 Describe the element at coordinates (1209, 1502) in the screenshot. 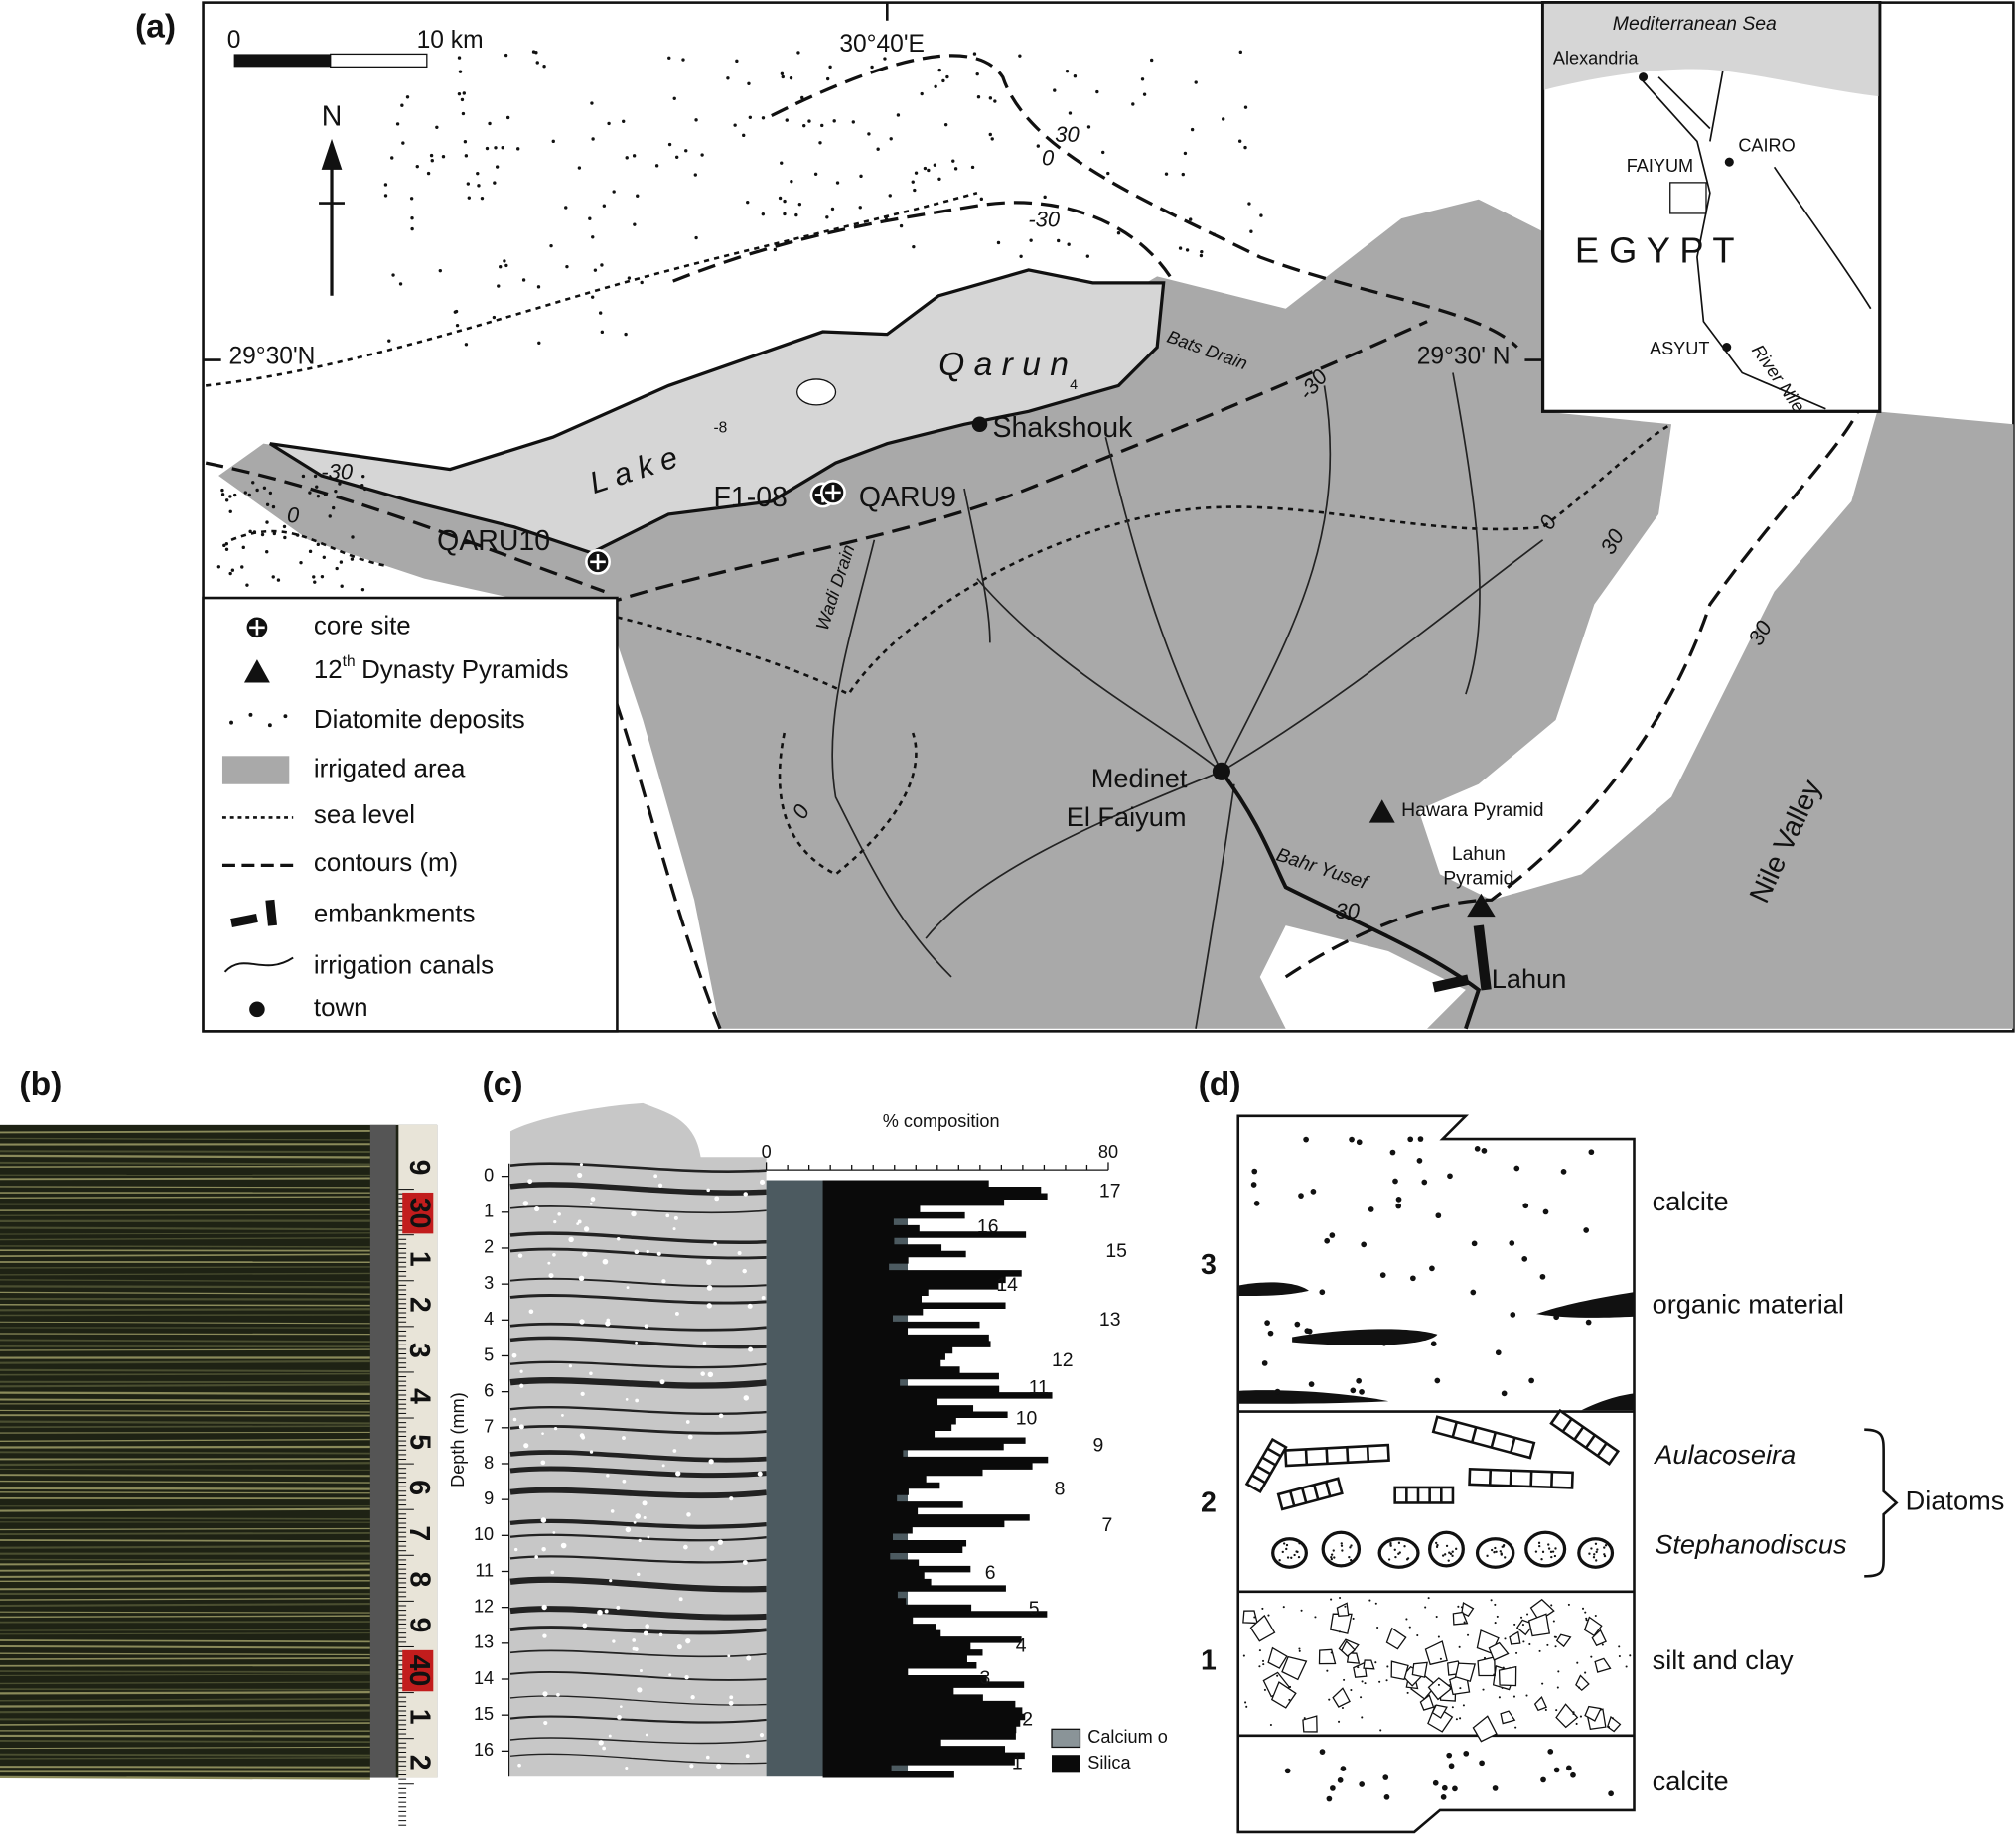

I see `unit-number: 2` at that location.